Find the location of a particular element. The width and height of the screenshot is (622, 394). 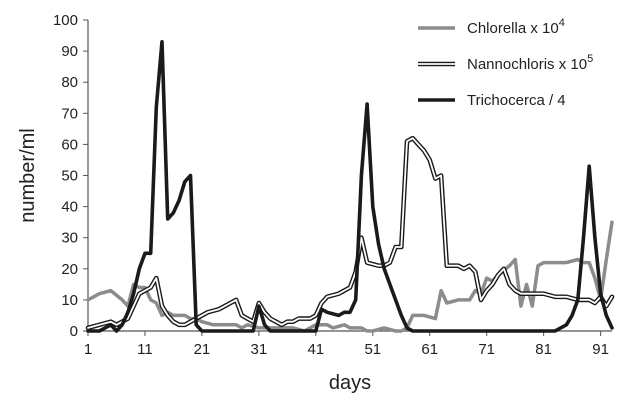

y-tick-label: 0 is located at coordinates (74, 331).